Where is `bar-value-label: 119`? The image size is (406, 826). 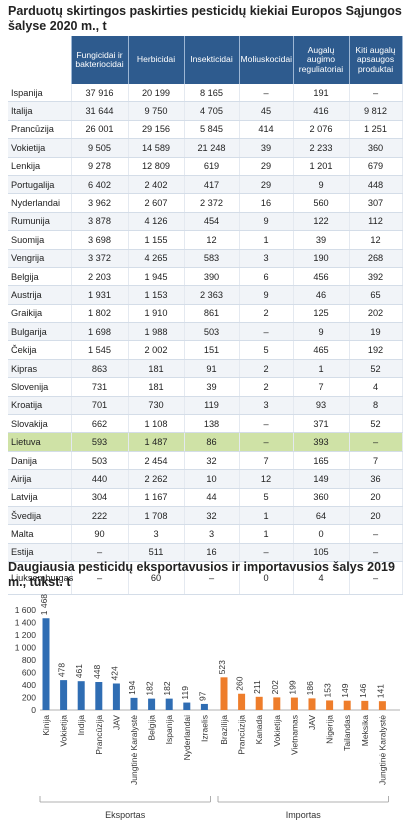
bar-value-label: 119 is located at coordinates (185, 693).